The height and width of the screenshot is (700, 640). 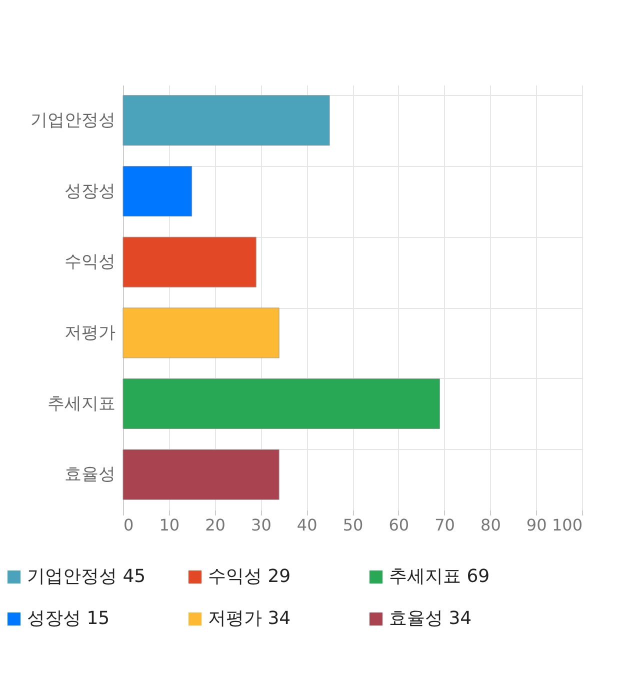 I want to click on y-tick-label: 추세지표, so click(x=82, y=404).